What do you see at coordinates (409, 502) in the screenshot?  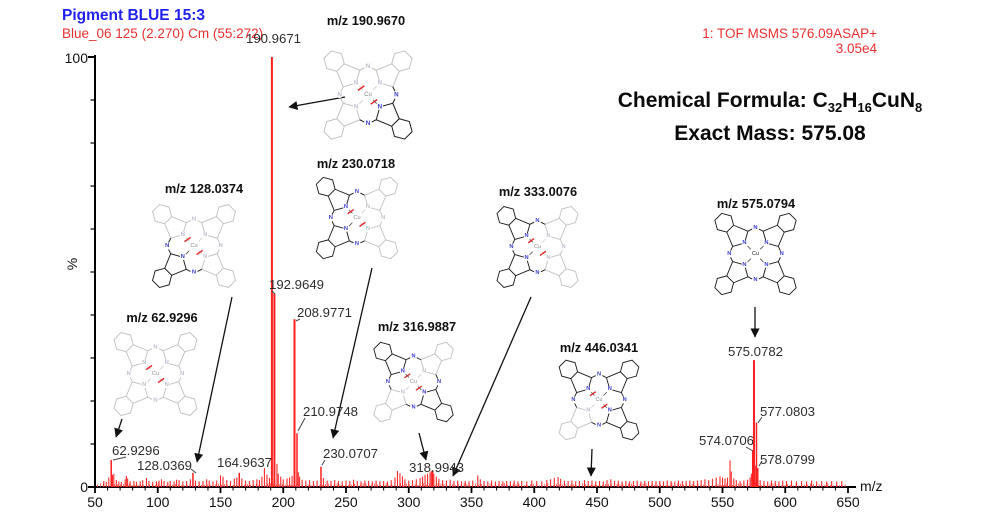 I see `x-tick-label: 300` at bounding box center [409, 502].